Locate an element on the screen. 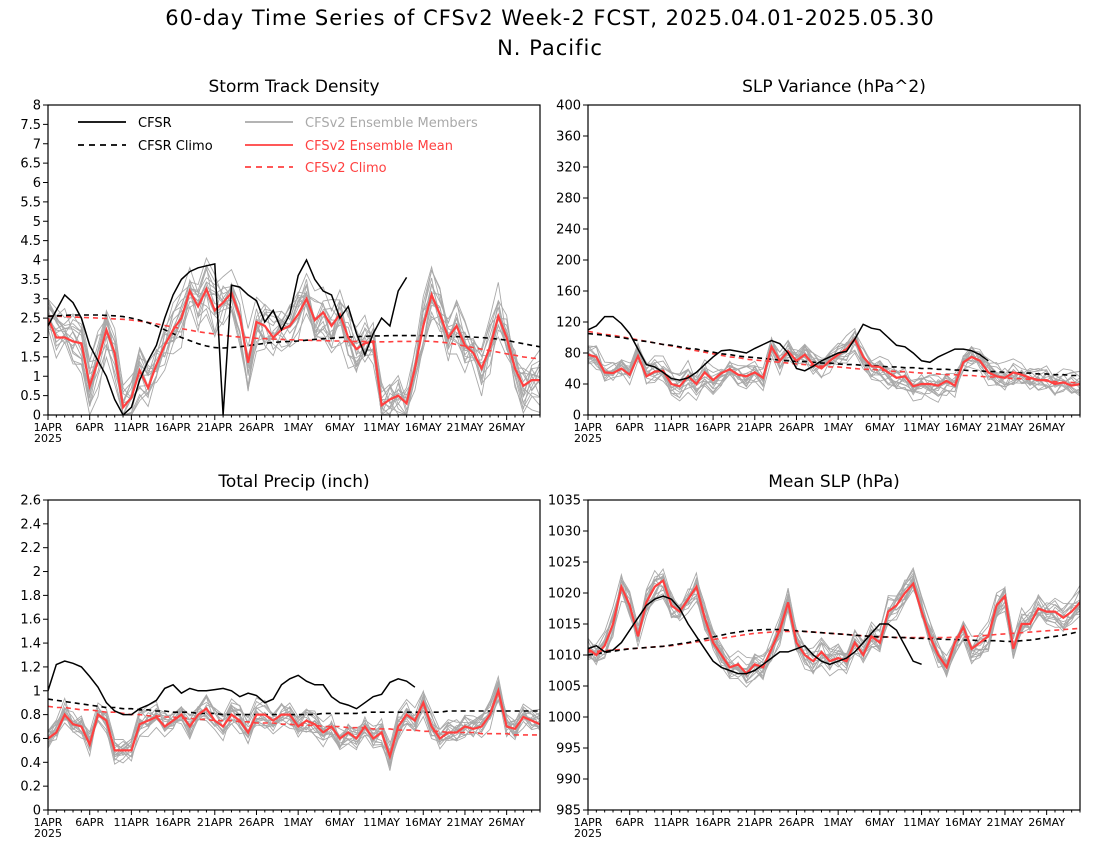 Image resolution: width=1100 pixels, height=850 pixels. storm-xtick-label: 6MAY is located at coordinates (340, 427).